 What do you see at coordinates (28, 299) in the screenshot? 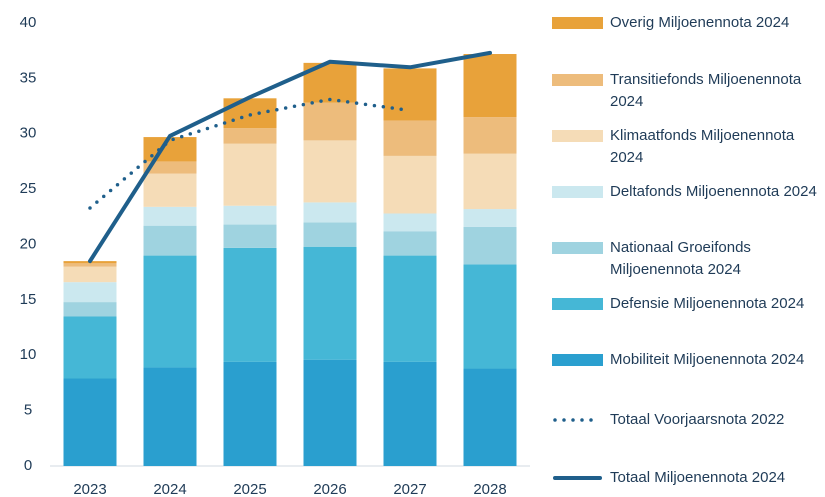
I see `y-tick-label: 15` at bounding box center [28, 299].